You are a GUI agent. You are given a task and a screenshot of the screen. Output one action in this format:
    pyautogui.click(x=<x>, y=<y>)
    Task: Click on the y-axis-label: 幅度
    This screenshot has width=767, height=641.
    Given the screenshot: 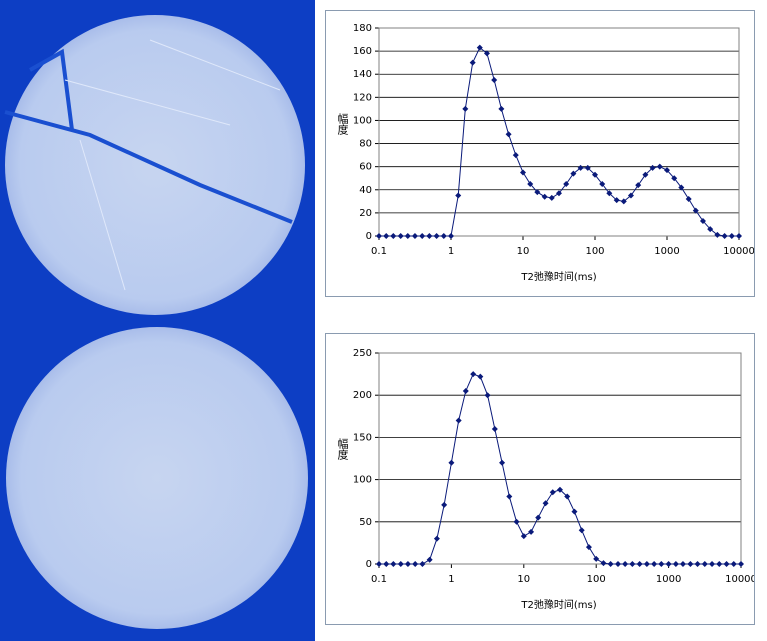 What is the action you would take?
    pyautogui.click(x=342, y=449)
    